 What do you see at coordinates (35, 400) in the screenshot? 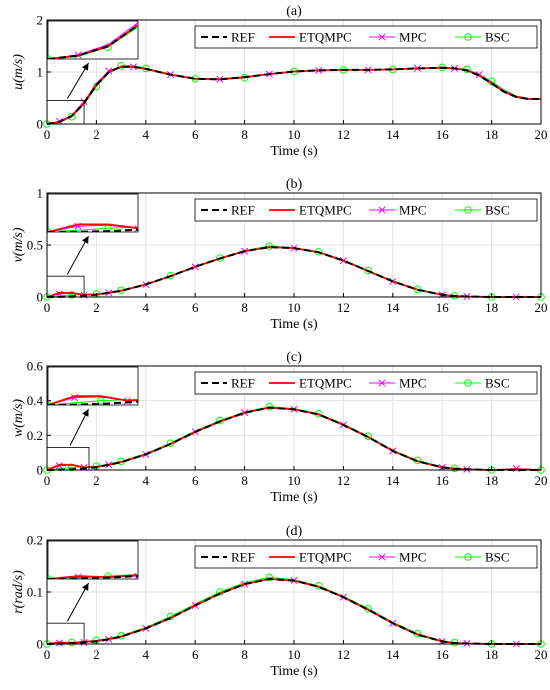
I see `y-tick-label: 0.4` at bounding box center [35, 400].